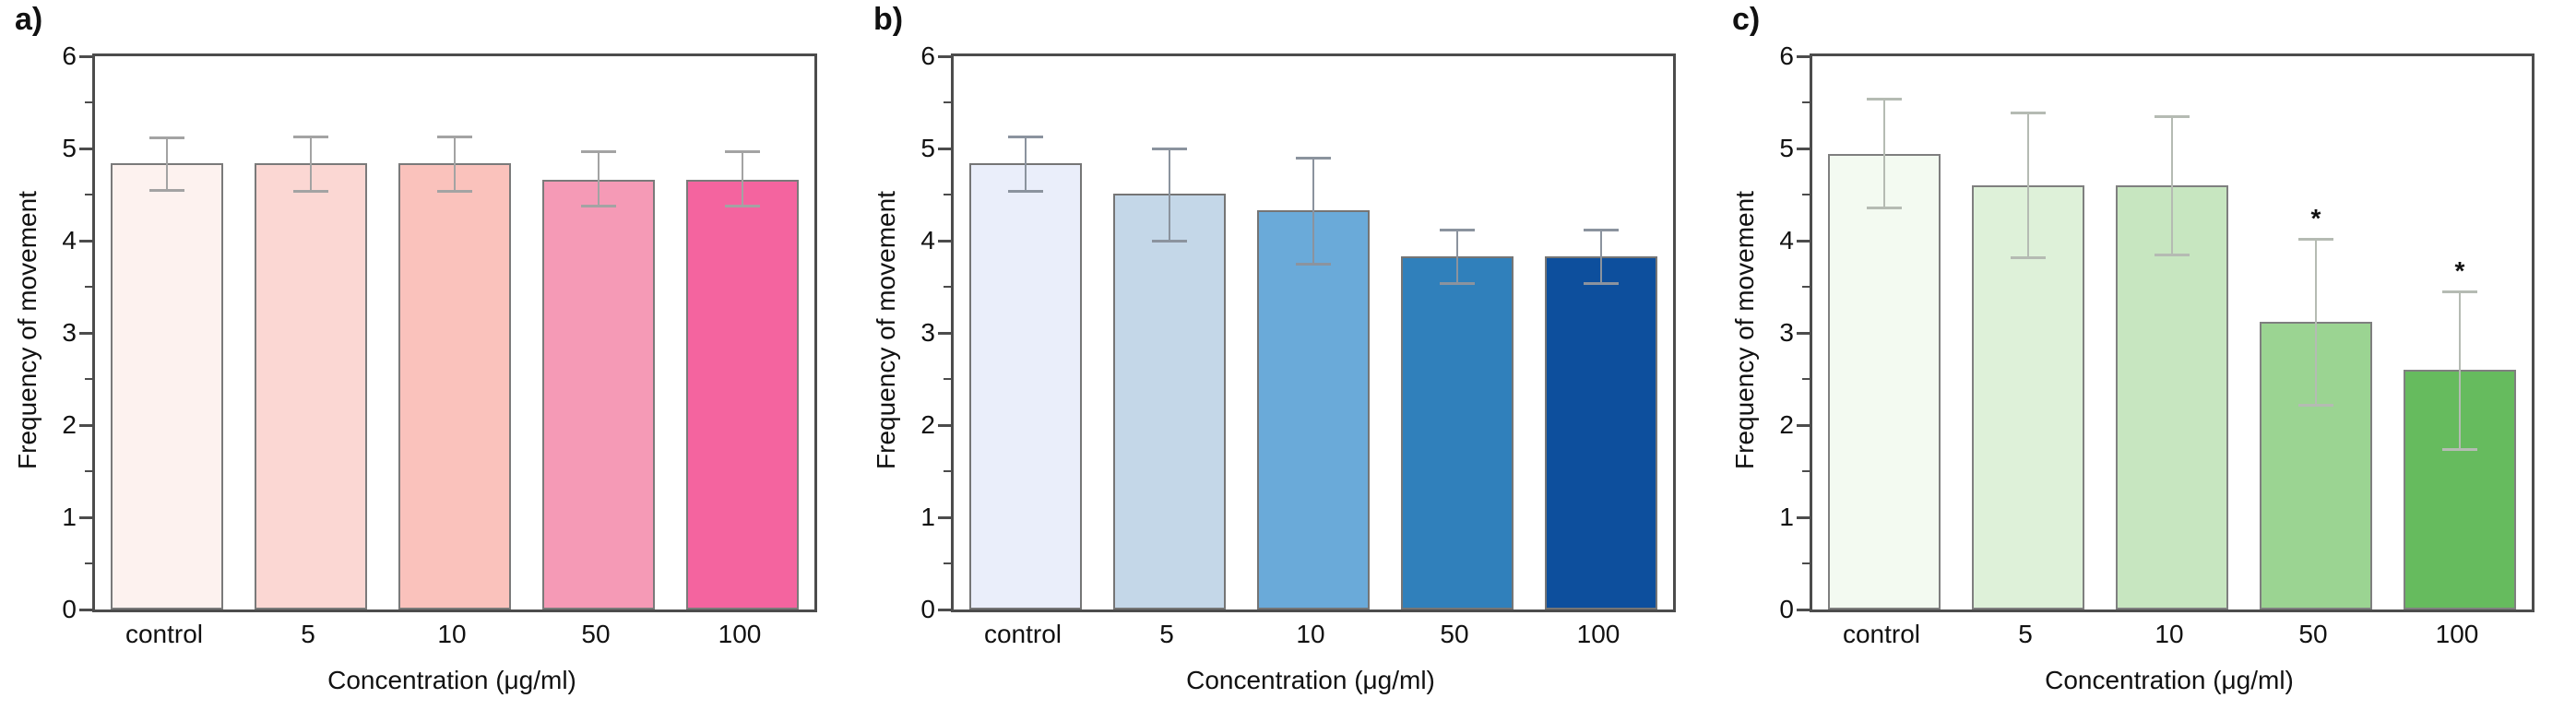 The width and height of the screenshot is (2576, 722). What do you see at coordinates (451, 680) in the screenshot?
I see `panel-a-x-axis-title: Concentration (μg/ml)` at bounding box center [451, 680].